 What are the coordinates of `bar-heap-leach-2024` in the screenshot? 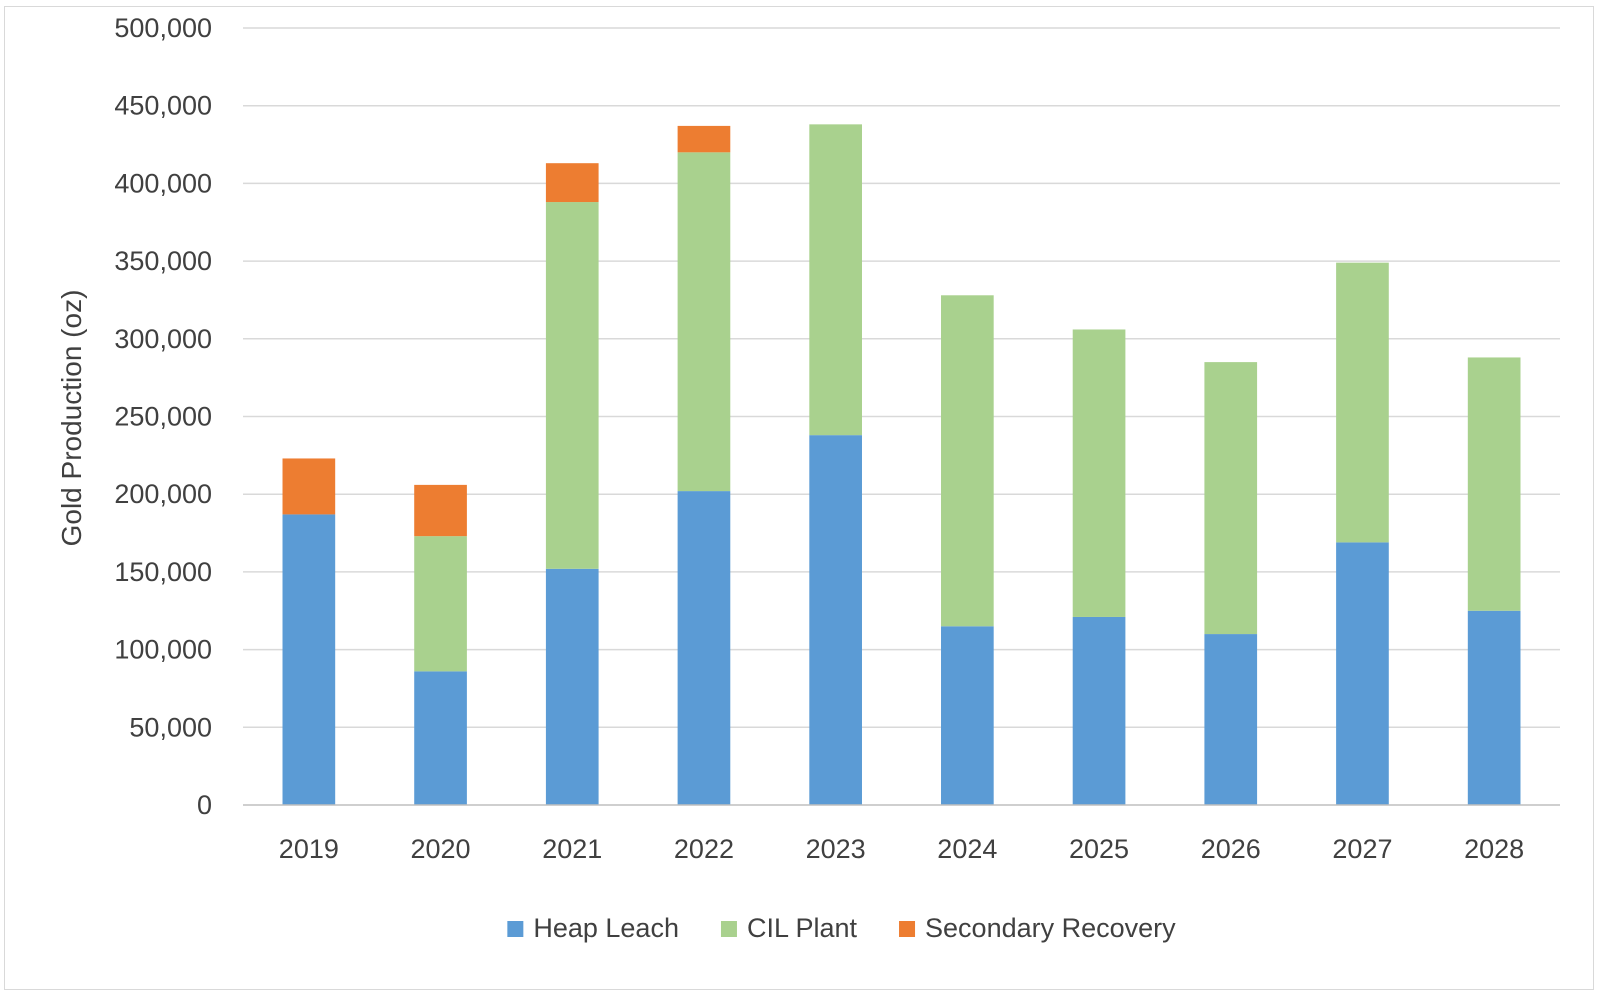 It's located at (967, 715).